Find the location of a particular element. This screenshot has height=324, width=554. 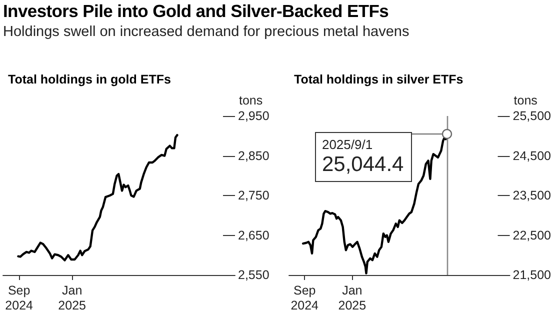

y-tick-label: 22,500 is located at coordinates (532, 235).